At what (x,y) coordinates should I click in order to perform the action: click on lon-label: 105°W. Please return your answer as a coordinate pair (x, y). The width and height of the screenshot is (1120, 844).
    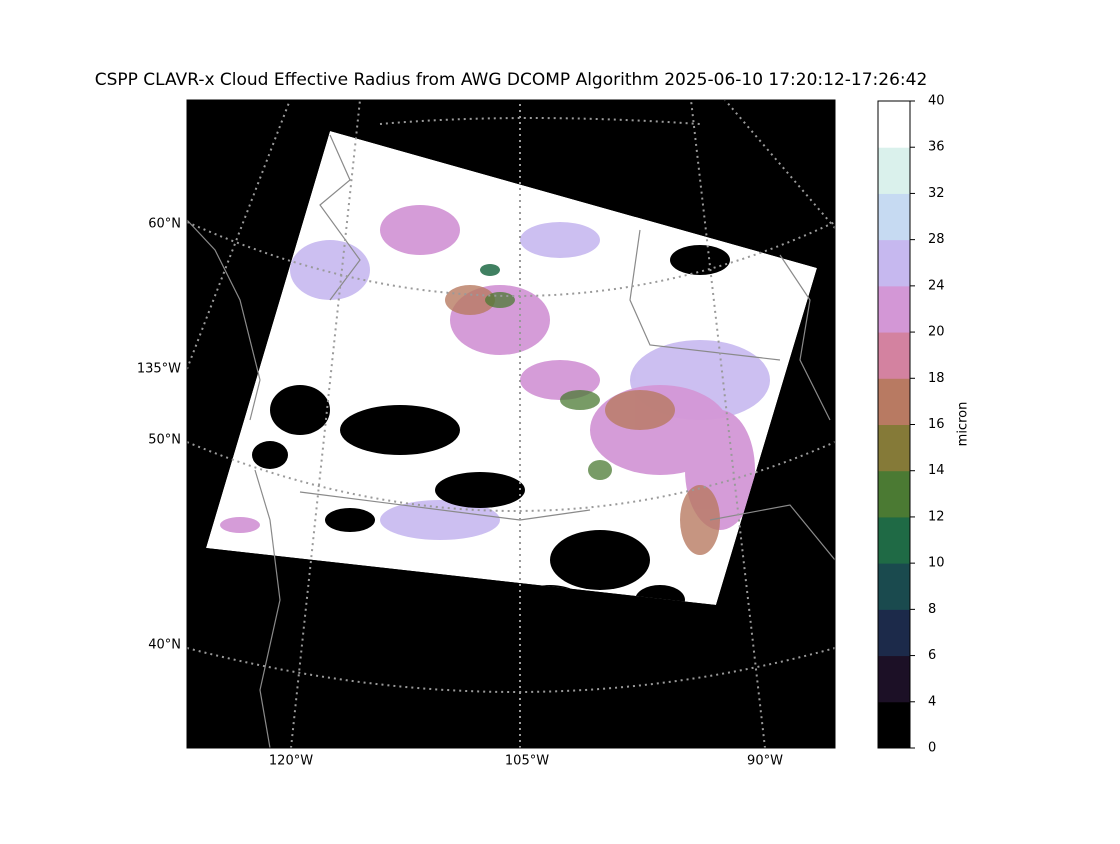
    Looking at the image, I should click on (527, 761).